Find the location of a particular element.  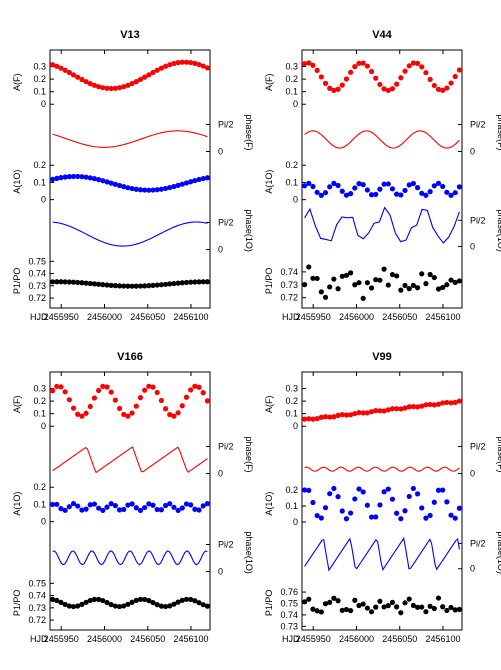

x-axis-label: HJD is located at coordinates (291, 317).